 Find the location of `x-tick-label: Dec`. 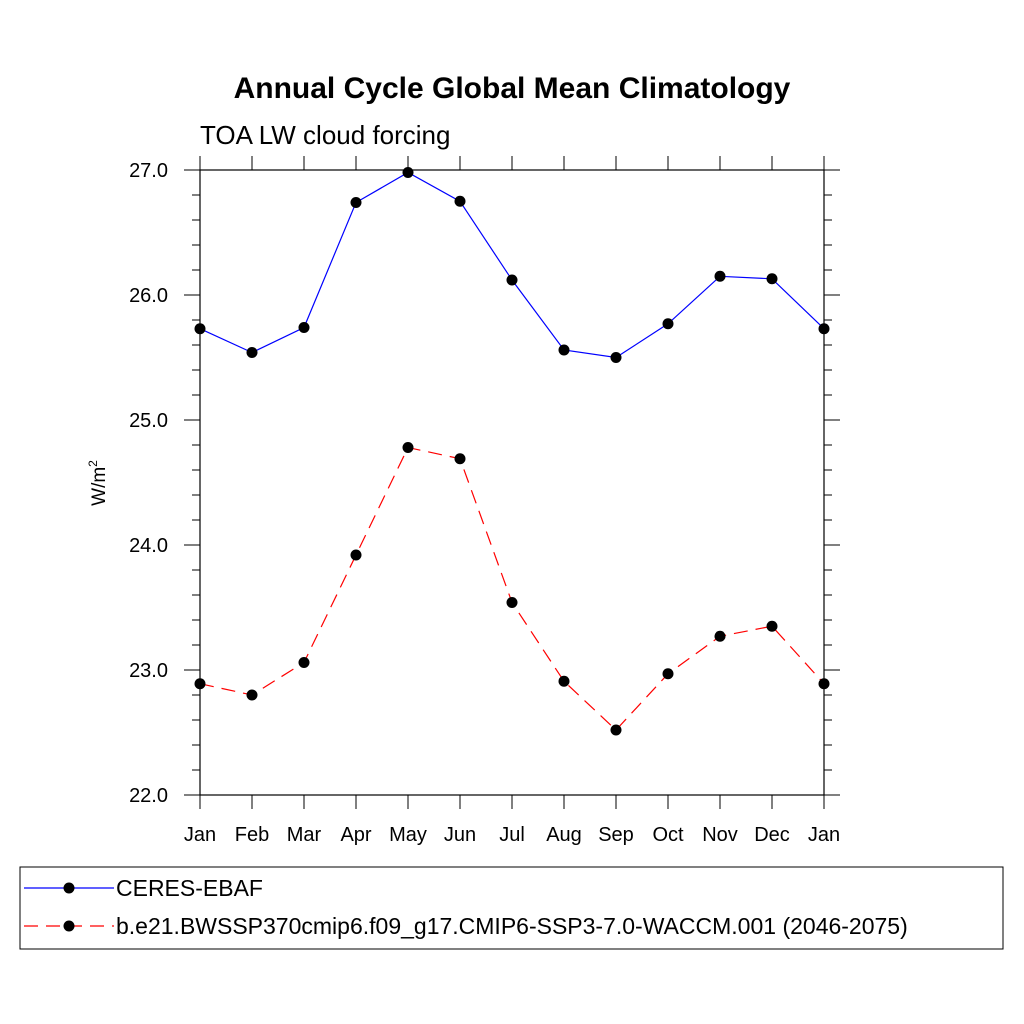

x-tick-label: Dec is located at coordinates (772, 835).